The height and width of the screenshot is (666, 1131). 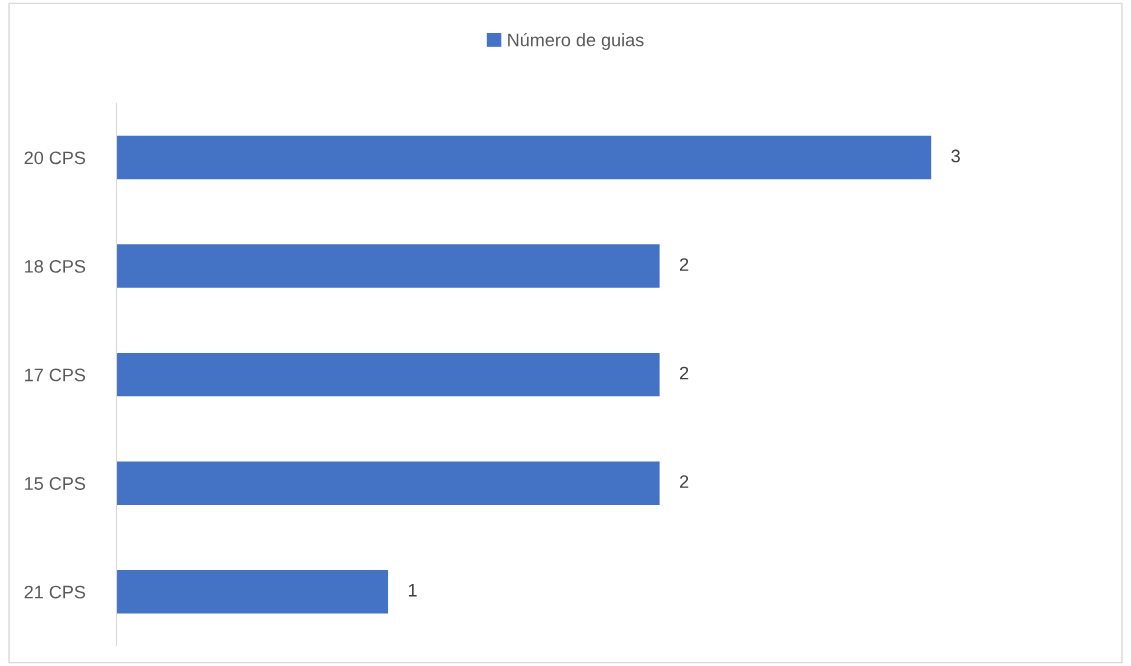 What do you see at coordinates (576, 41) in the screenshot?
I see `legend-label: Número de guias` at bounding box center [576, 41].